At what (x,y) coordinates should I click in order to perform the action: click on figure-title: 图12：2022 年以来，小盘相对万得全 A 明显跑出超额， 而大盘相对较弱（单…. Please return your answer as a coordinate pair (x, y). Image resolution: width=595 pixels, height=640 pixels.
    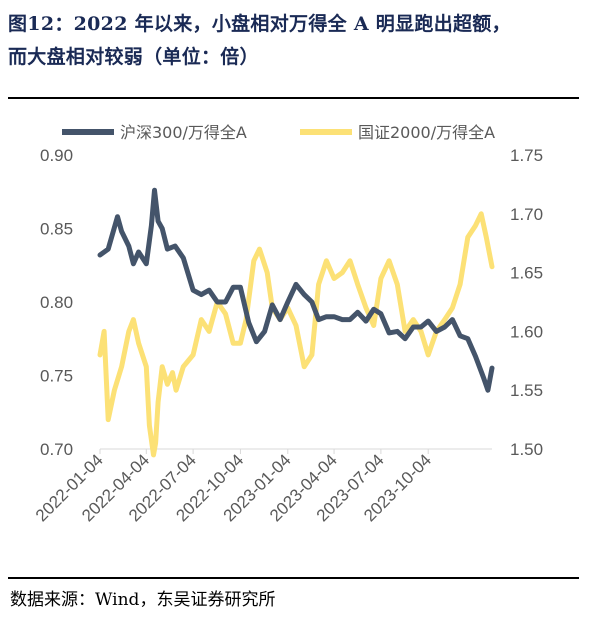
    Looking at the image, I should click on (295, 41).